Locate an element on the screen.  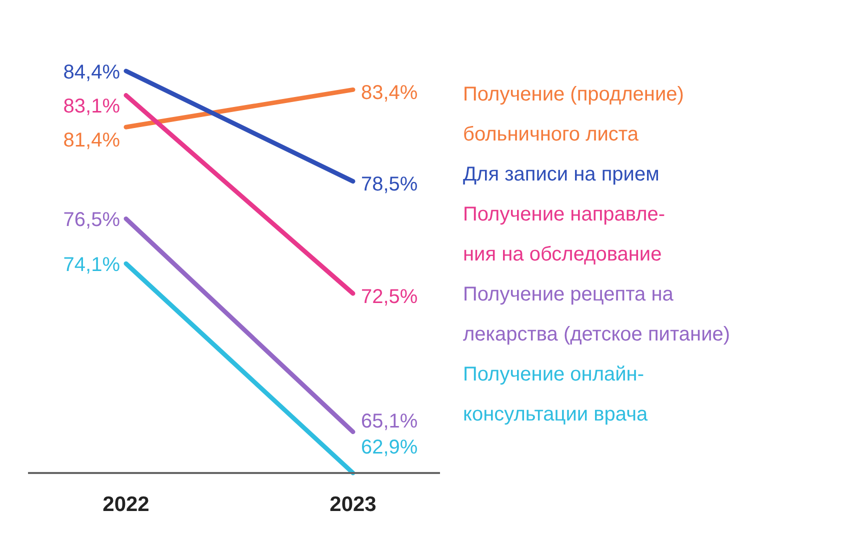
data-label: 83,1% is located at coordinates (91, 106).